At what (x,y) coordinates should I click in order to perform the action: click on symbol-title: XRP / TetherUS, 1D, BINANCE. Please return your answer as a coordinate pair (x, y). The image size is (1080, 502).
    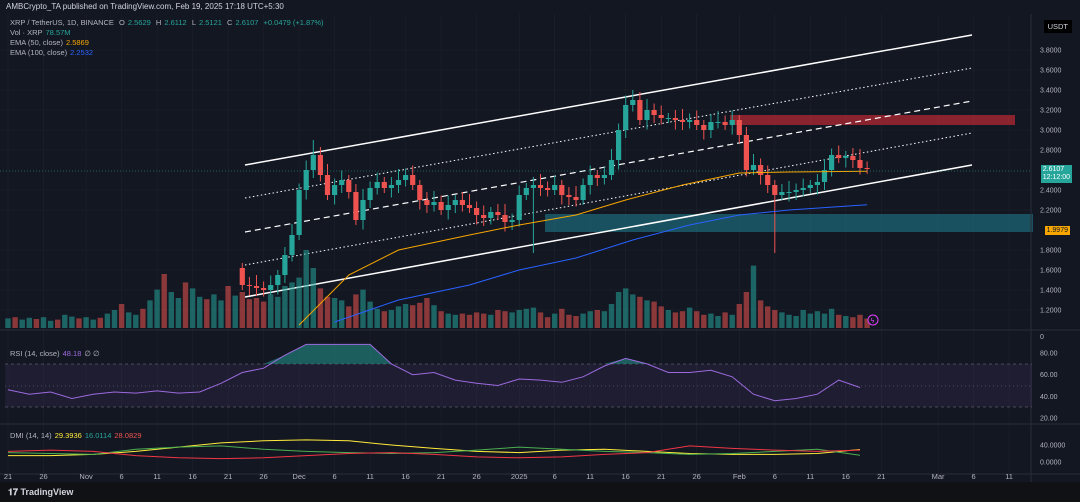
    Looking at the image, I should click on (62, 22).